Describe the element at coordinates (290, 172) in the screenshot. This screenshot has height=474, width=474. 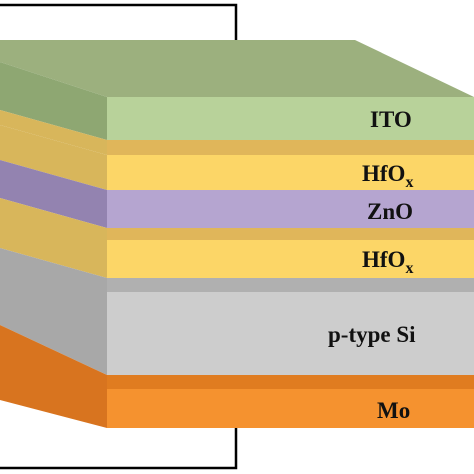
I see `hfox-top-layer` at that location.